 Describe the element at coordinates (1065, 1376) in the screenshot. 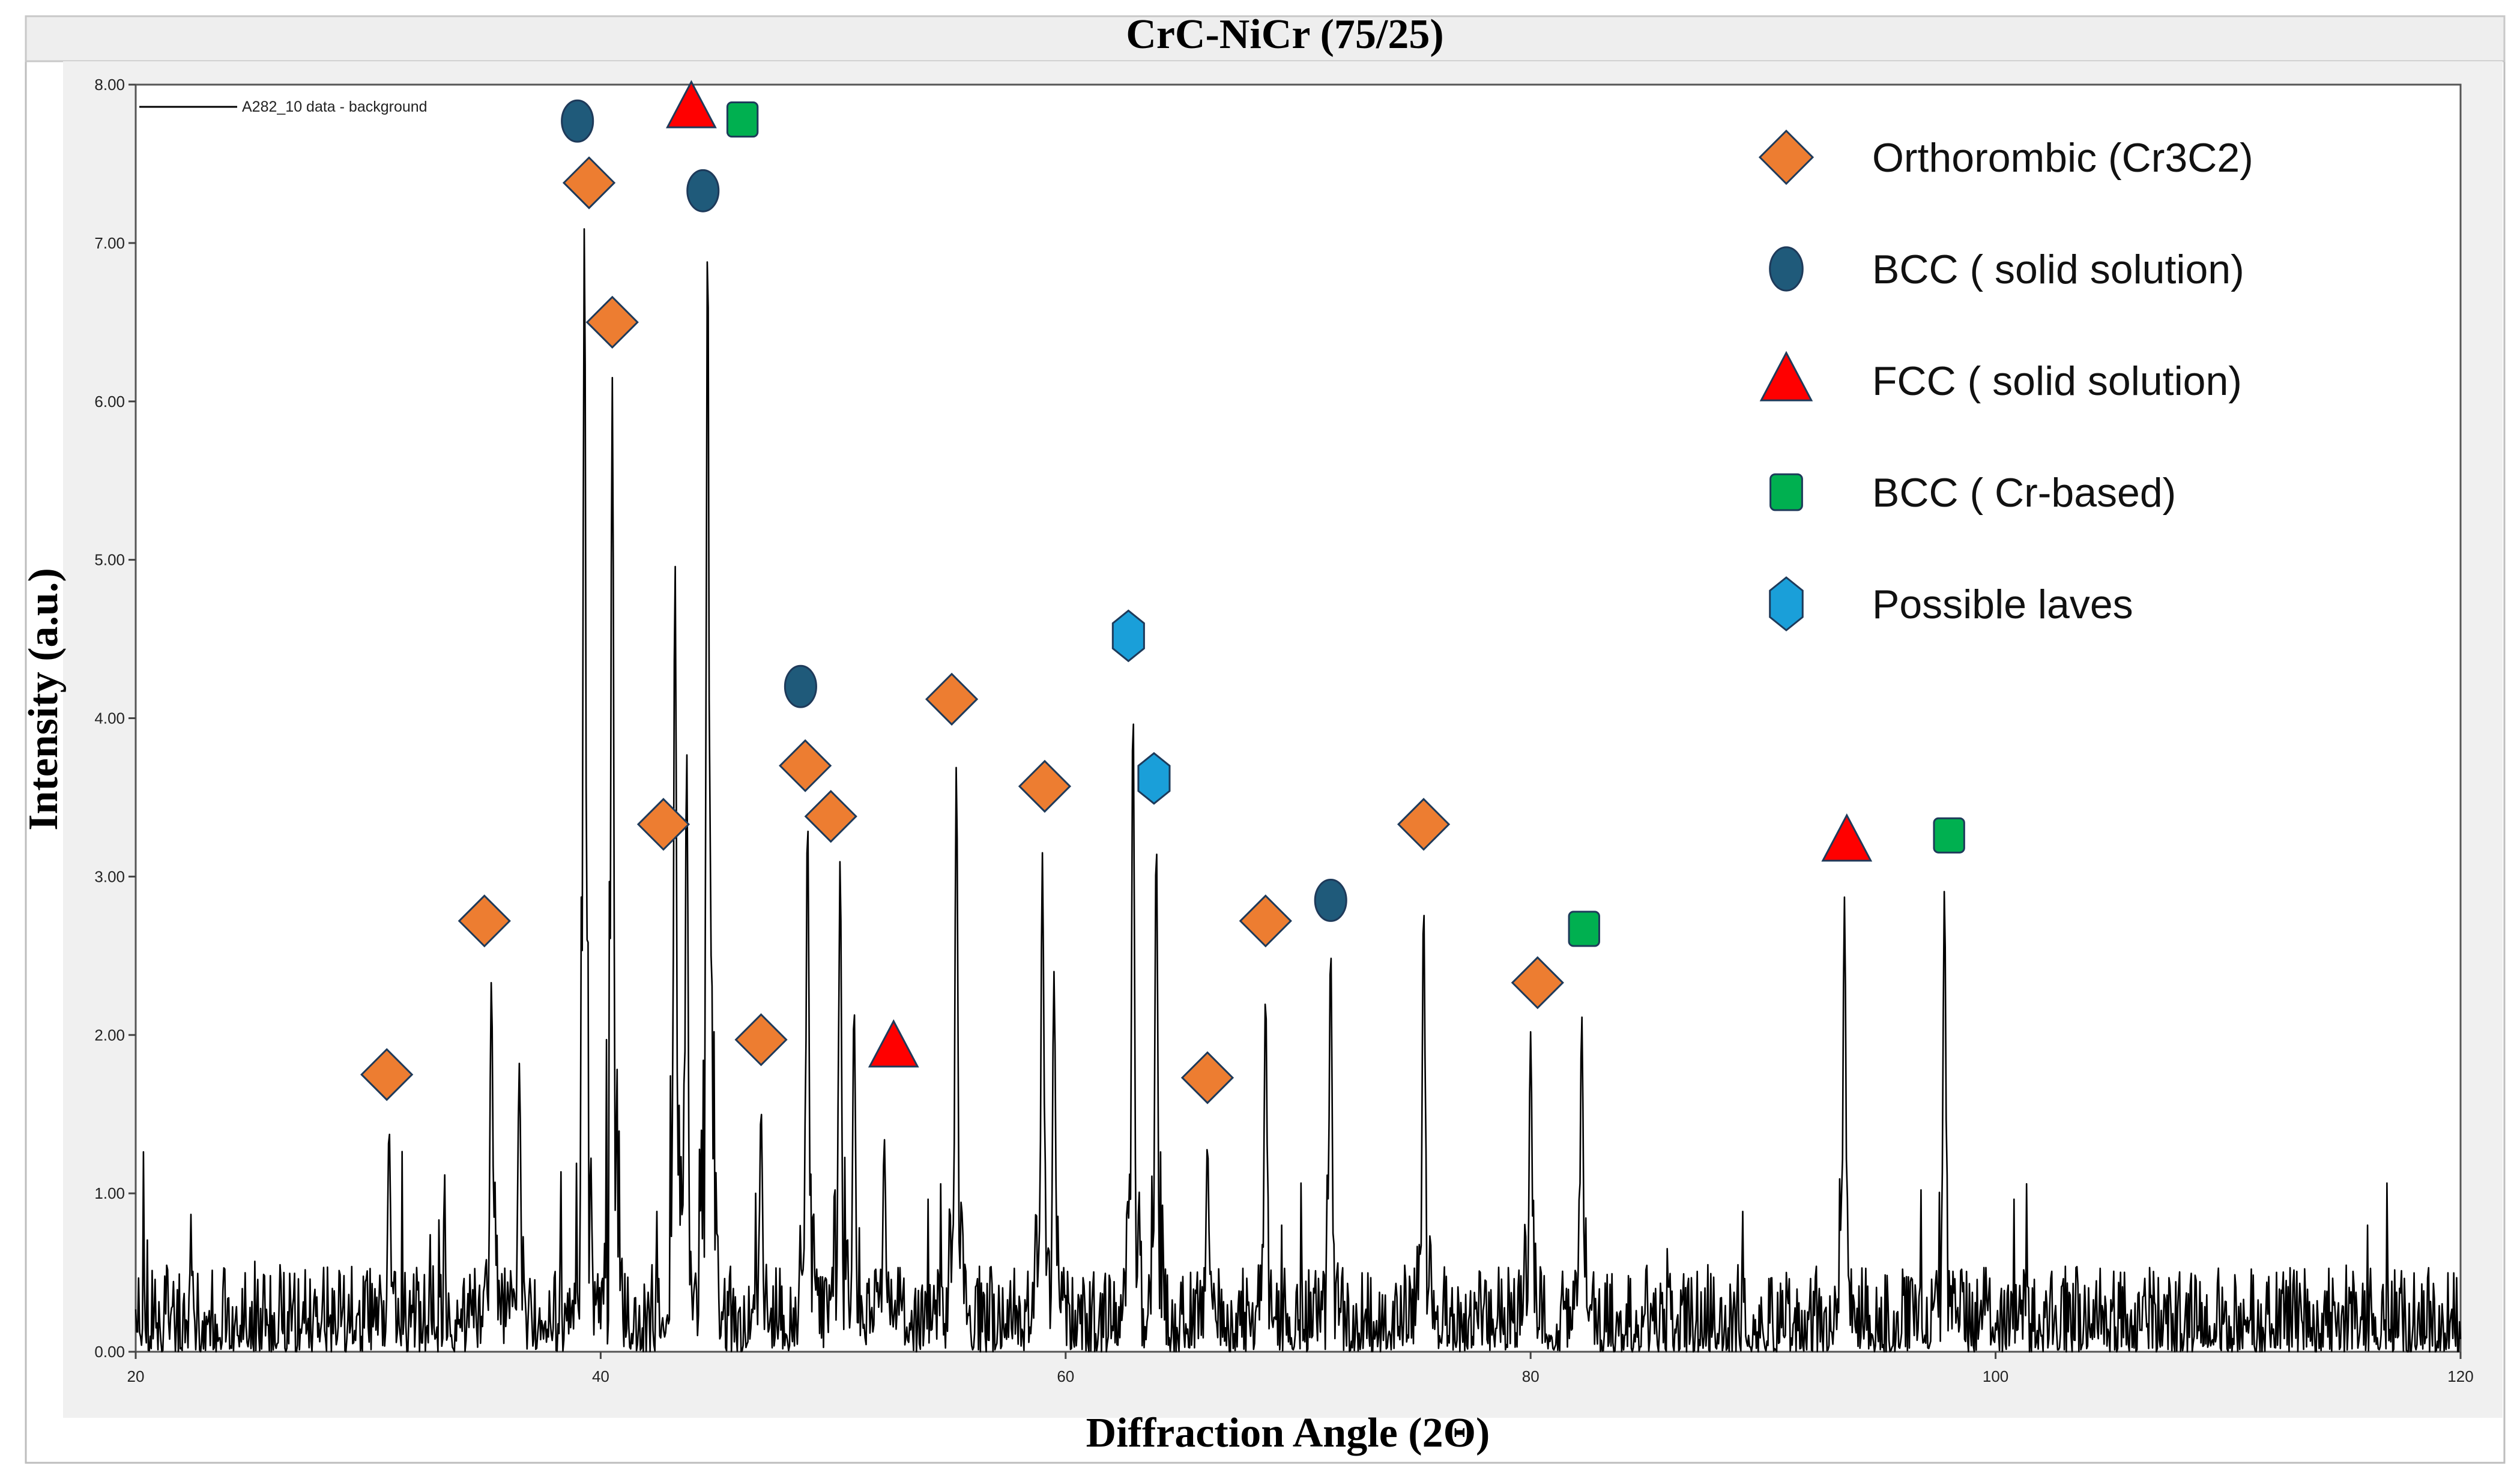

I see `x-tick-label: 60` at that location.